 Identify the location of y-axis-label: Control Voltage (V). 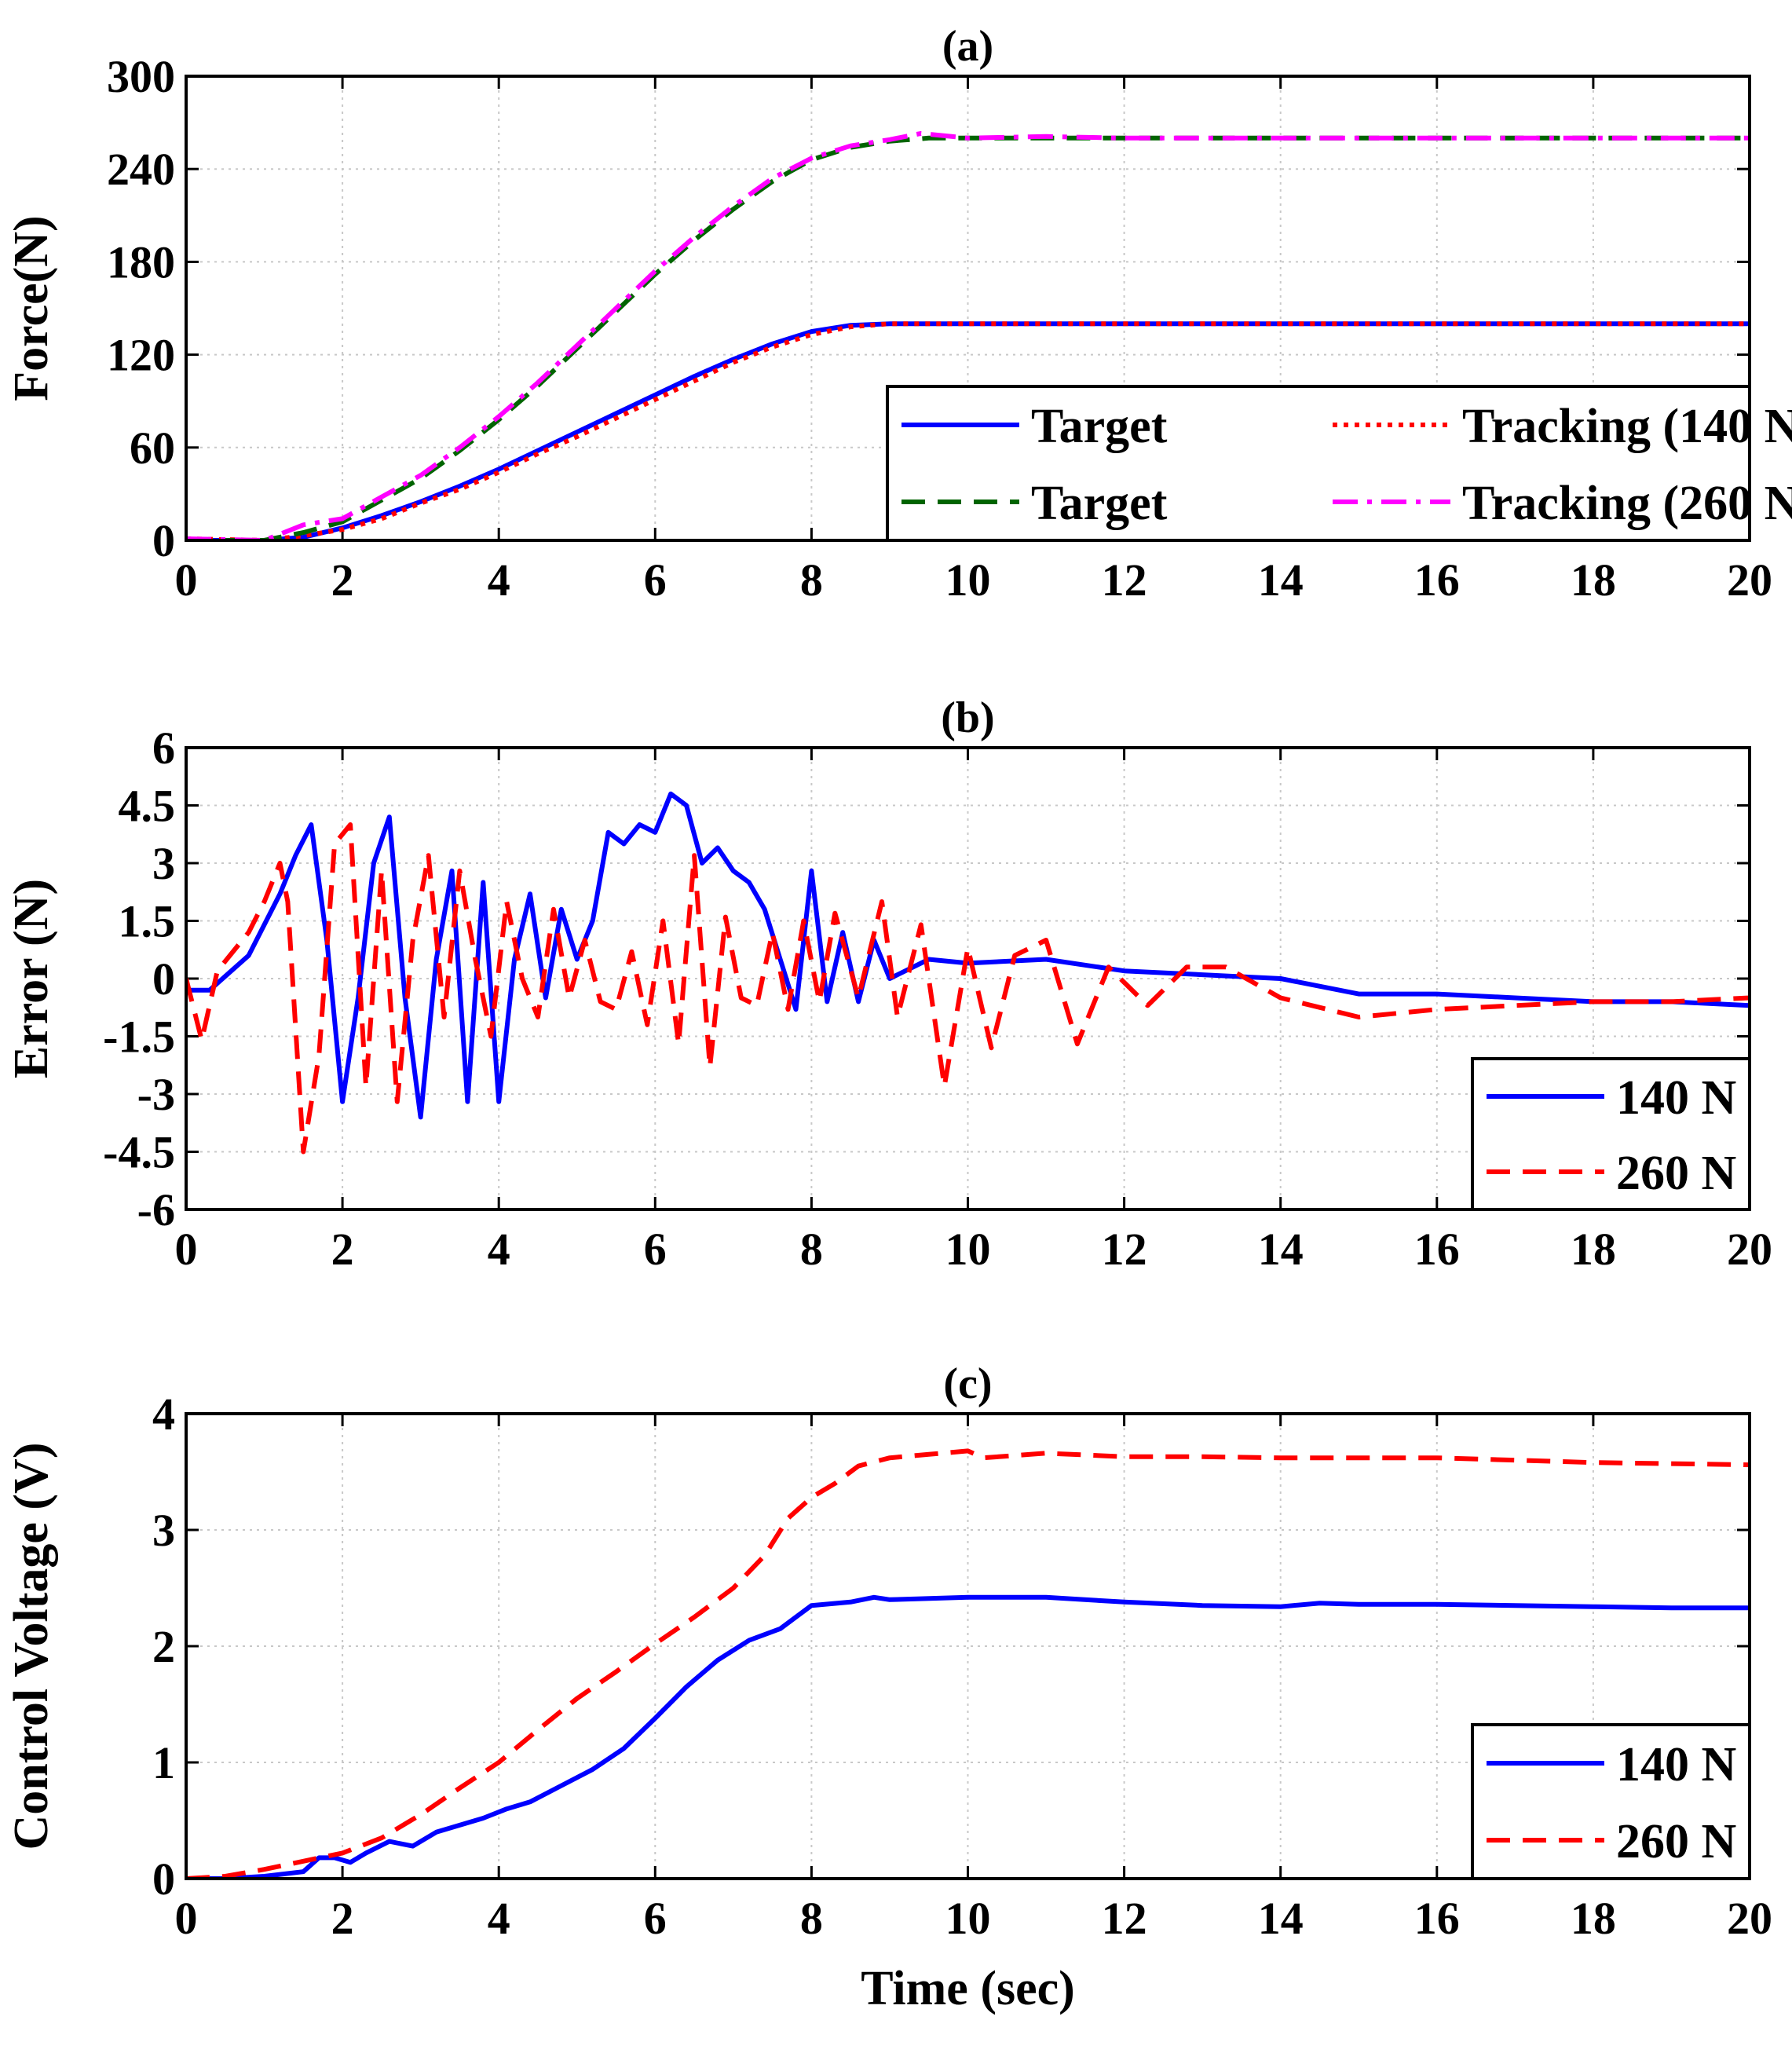
(31, 1646).